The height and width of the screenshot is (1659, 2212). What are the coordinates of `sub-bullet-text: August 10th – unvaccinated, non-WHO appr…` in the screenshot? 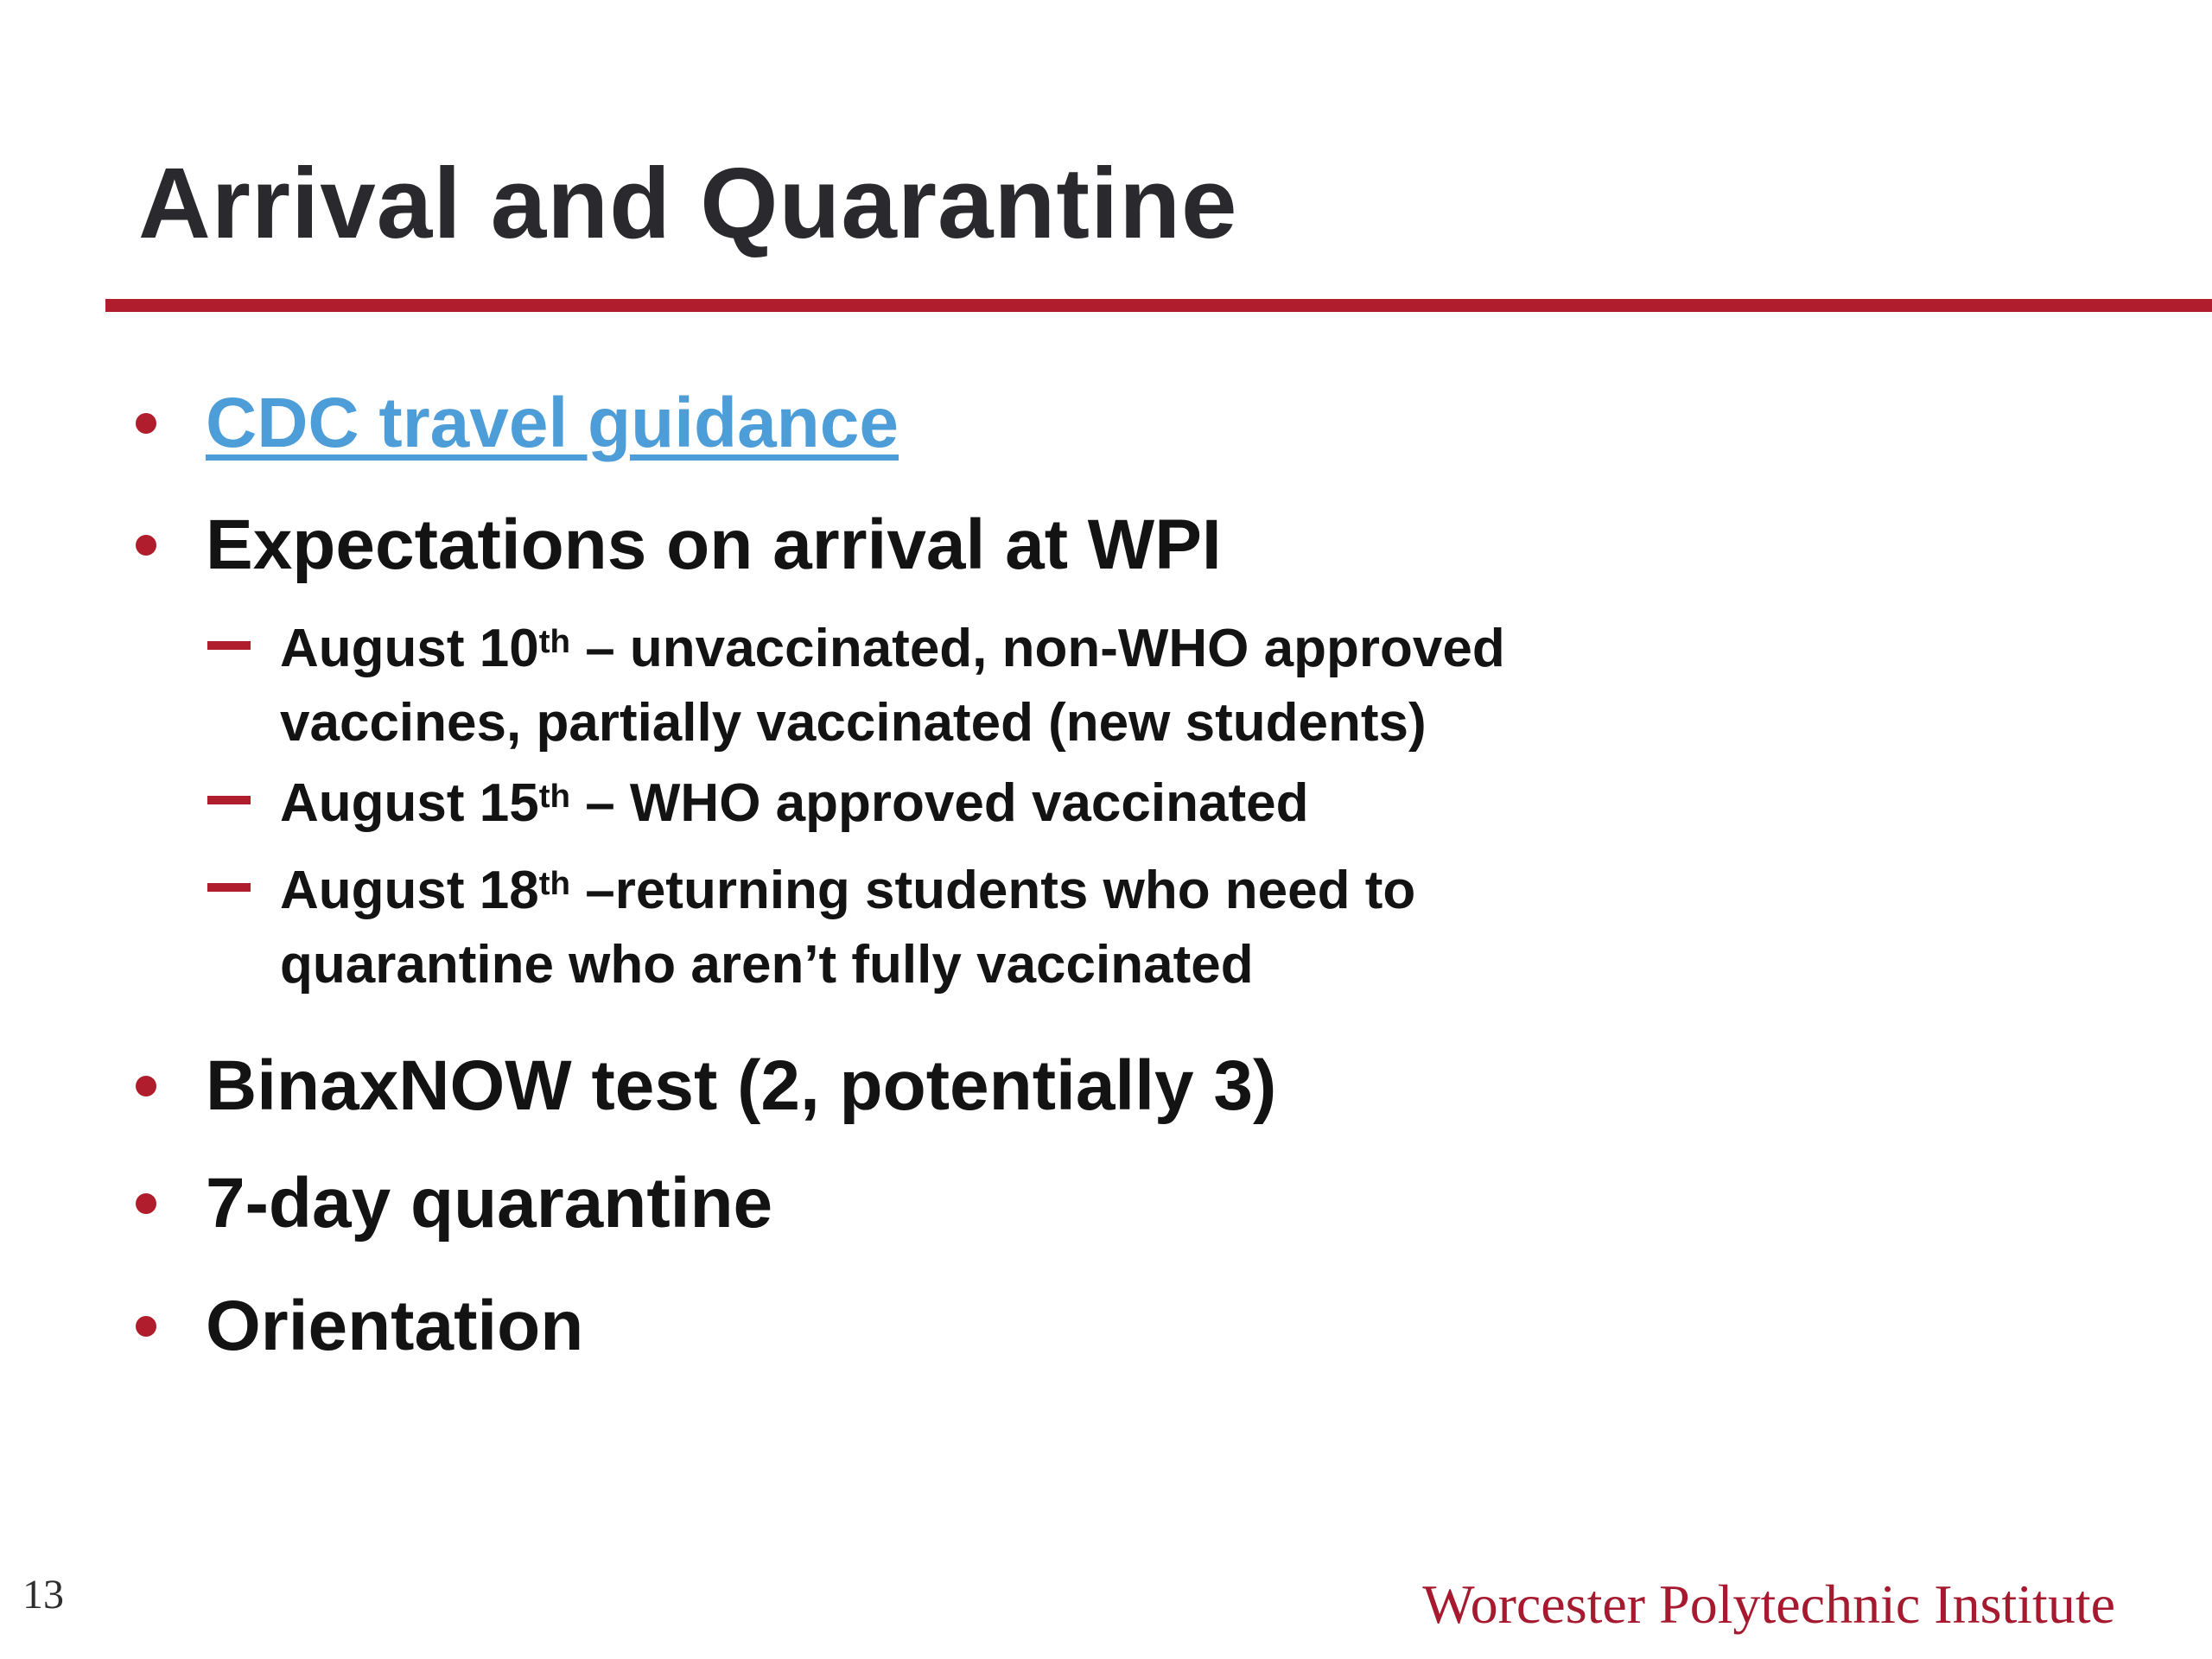 It's located at (892, 686).